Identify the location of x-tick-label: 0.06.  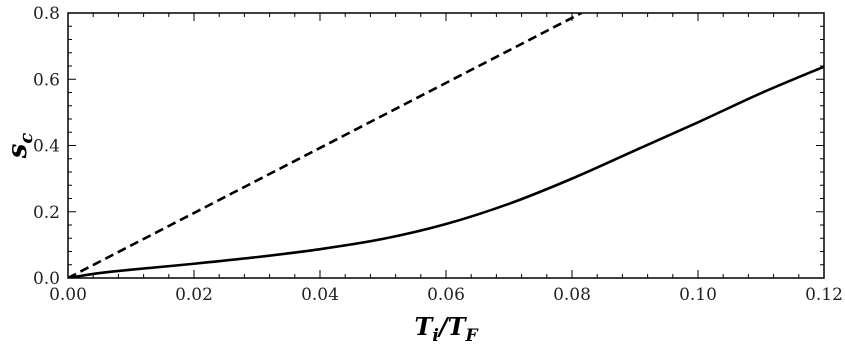
(446, 295).